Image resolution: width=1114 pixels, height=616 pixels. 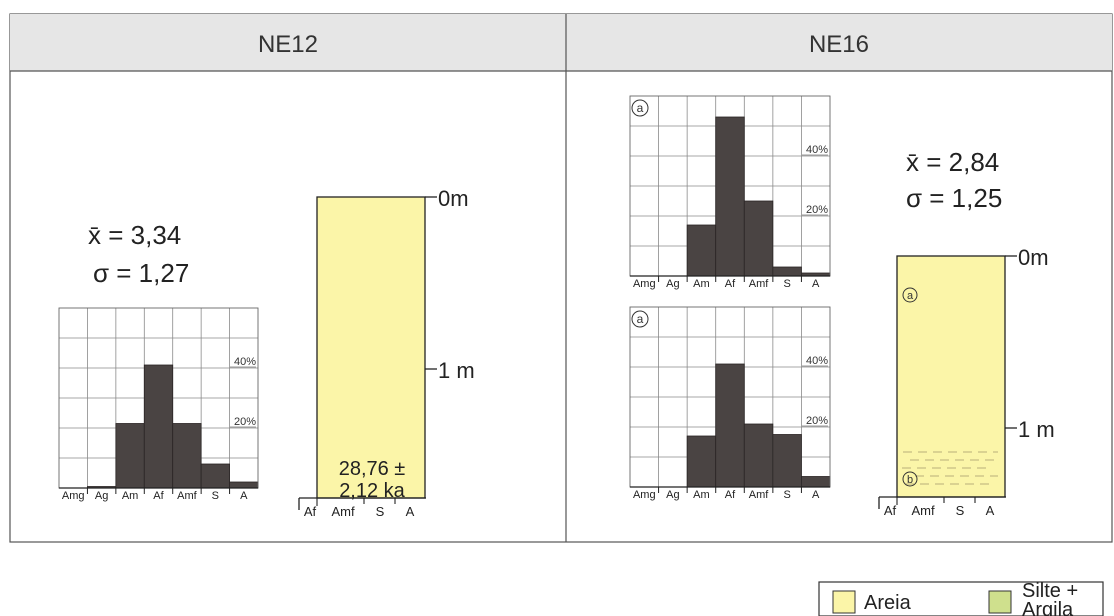 What do you see at coordinates (730, 495) in the screenshot?
I see `ne16-lower-xlabel-af: Af` at bounding box center [730, 495].